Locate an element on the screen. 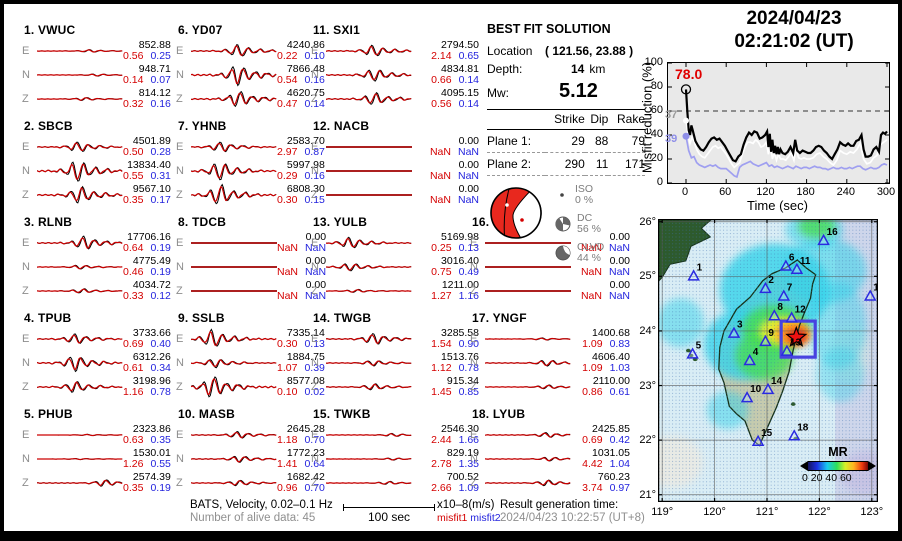 The height and width of the screenshot is (541, 902). station-title: 9. SSLB is located at coordinates (201, 318).